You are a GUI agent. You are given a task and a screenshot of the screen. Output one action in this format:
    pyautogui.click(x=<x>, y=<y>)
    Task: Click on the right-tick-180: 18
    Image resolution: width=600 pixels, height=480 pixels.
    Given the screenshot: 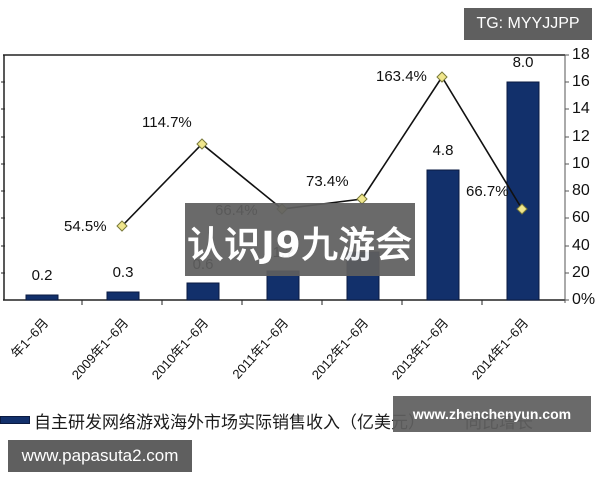 What is the action you would take?
    pyautogui.click(x=581, y=54)
    